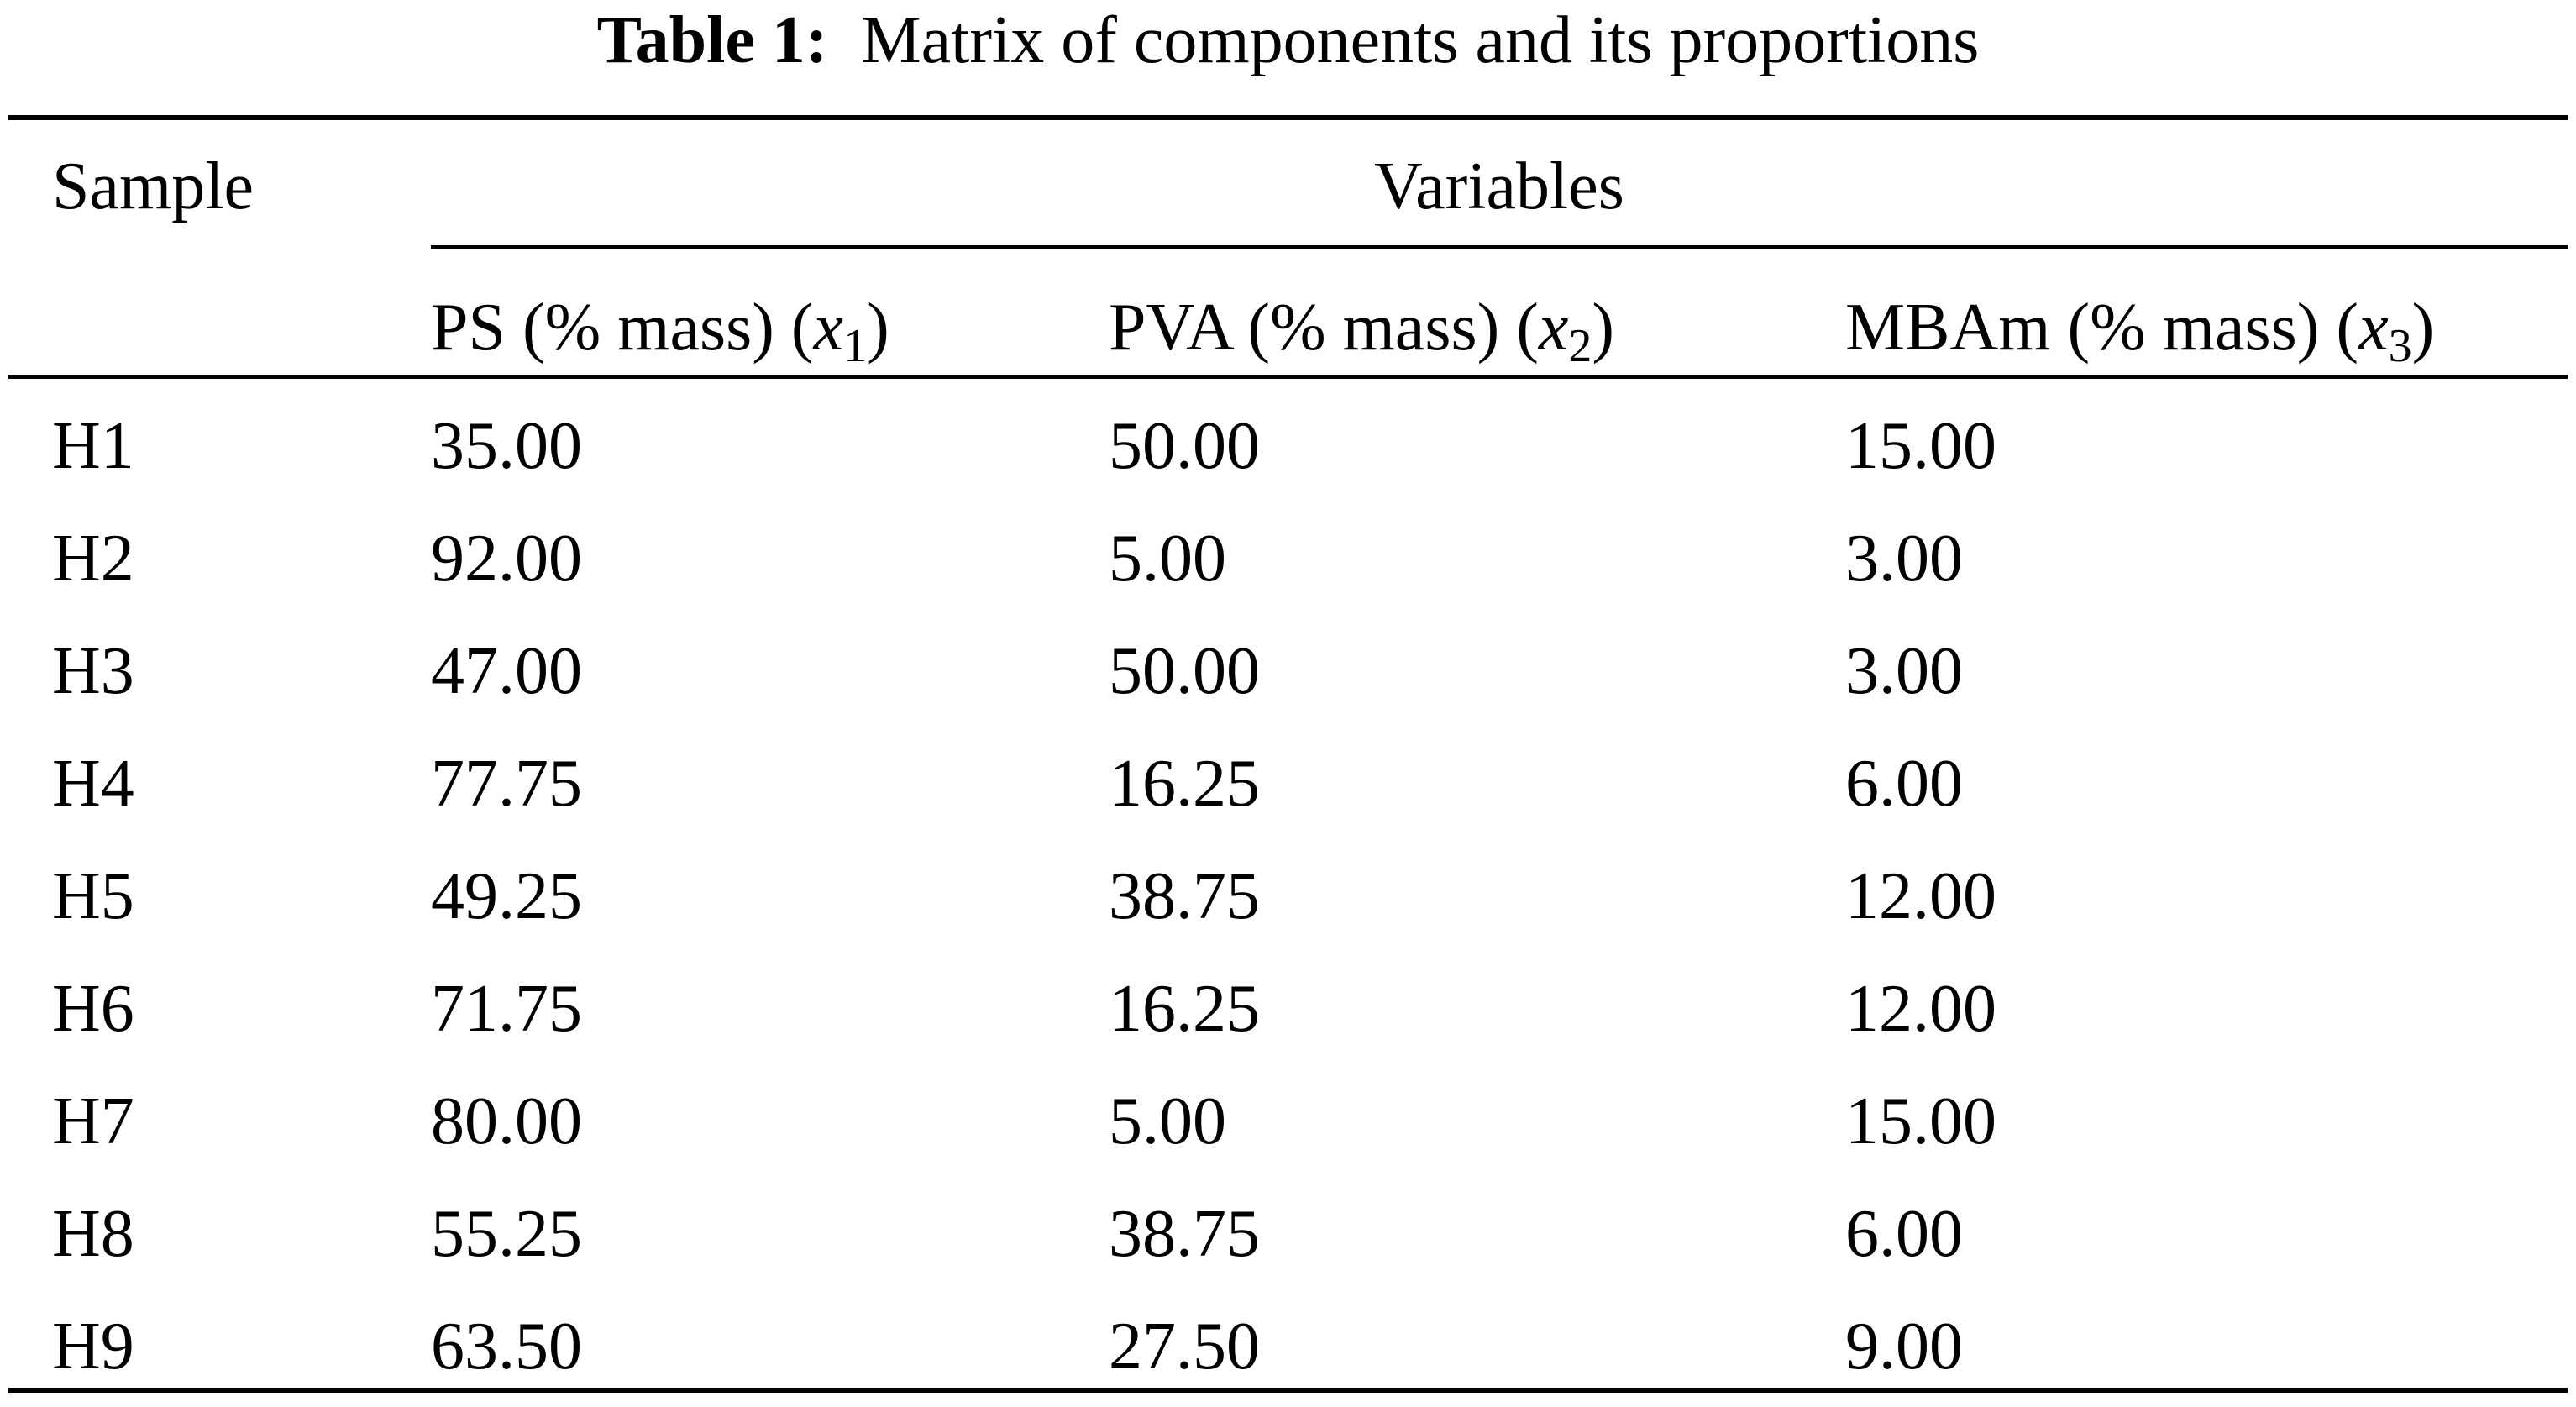 This screenshot has width=2576, height=1407. I want to click on header-col-pva-sub: 2, so click(1580, 346).